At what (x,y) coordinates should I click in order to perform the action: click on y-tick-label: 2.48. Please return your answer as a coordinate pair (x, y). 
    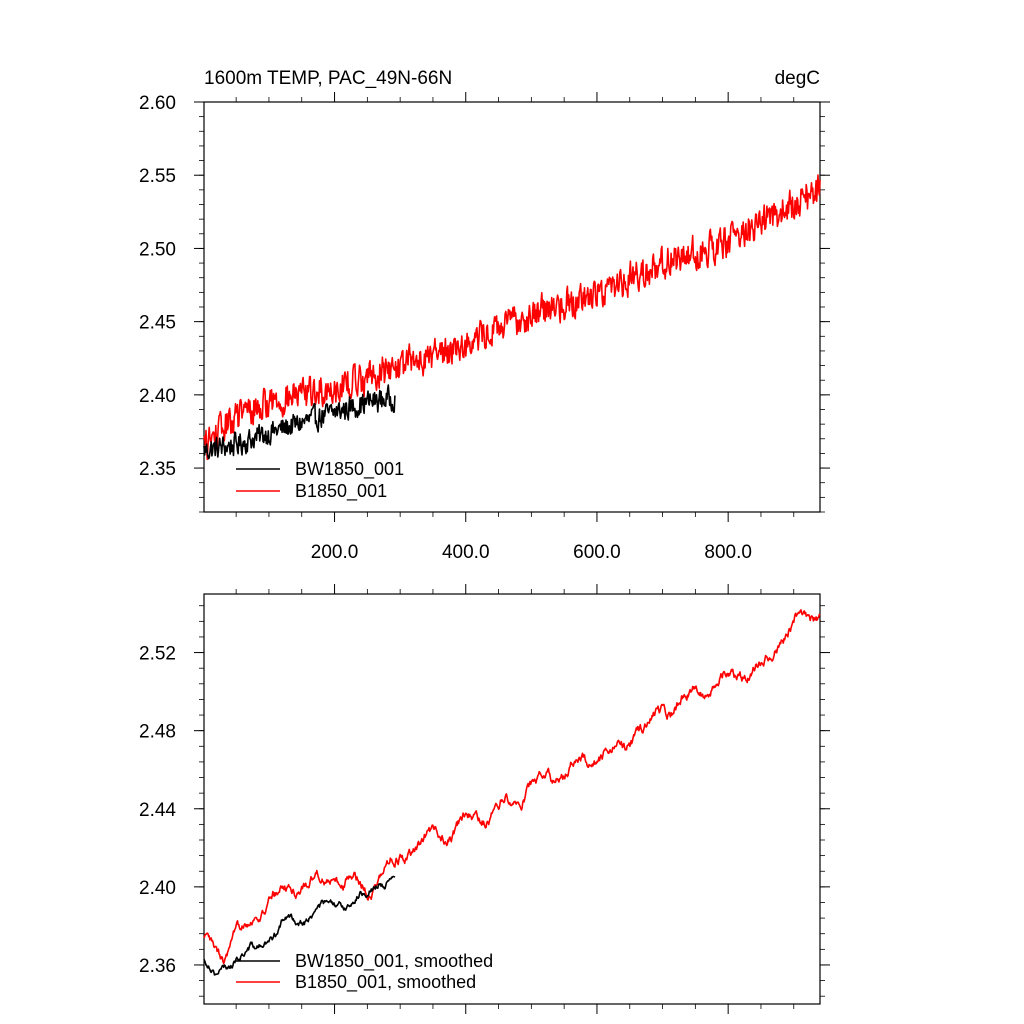
    Looking at the image, I should click on (157, 732).